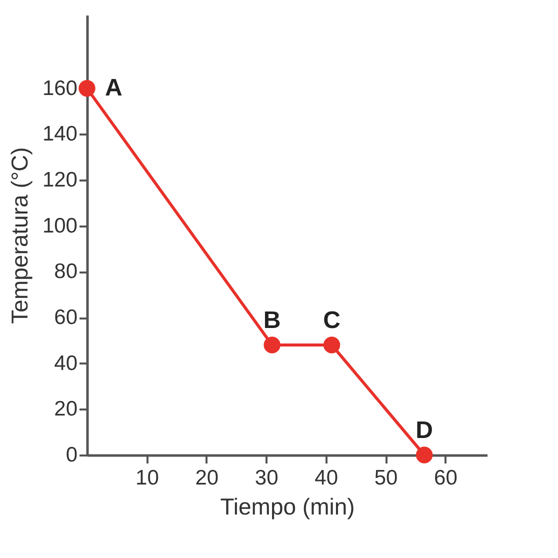 This screenshot has width=558, height=558. What do you see at coordinates (66, 409) in the screenshot?
I see `y-tick-label: 20` at bounding box center [66, 409].